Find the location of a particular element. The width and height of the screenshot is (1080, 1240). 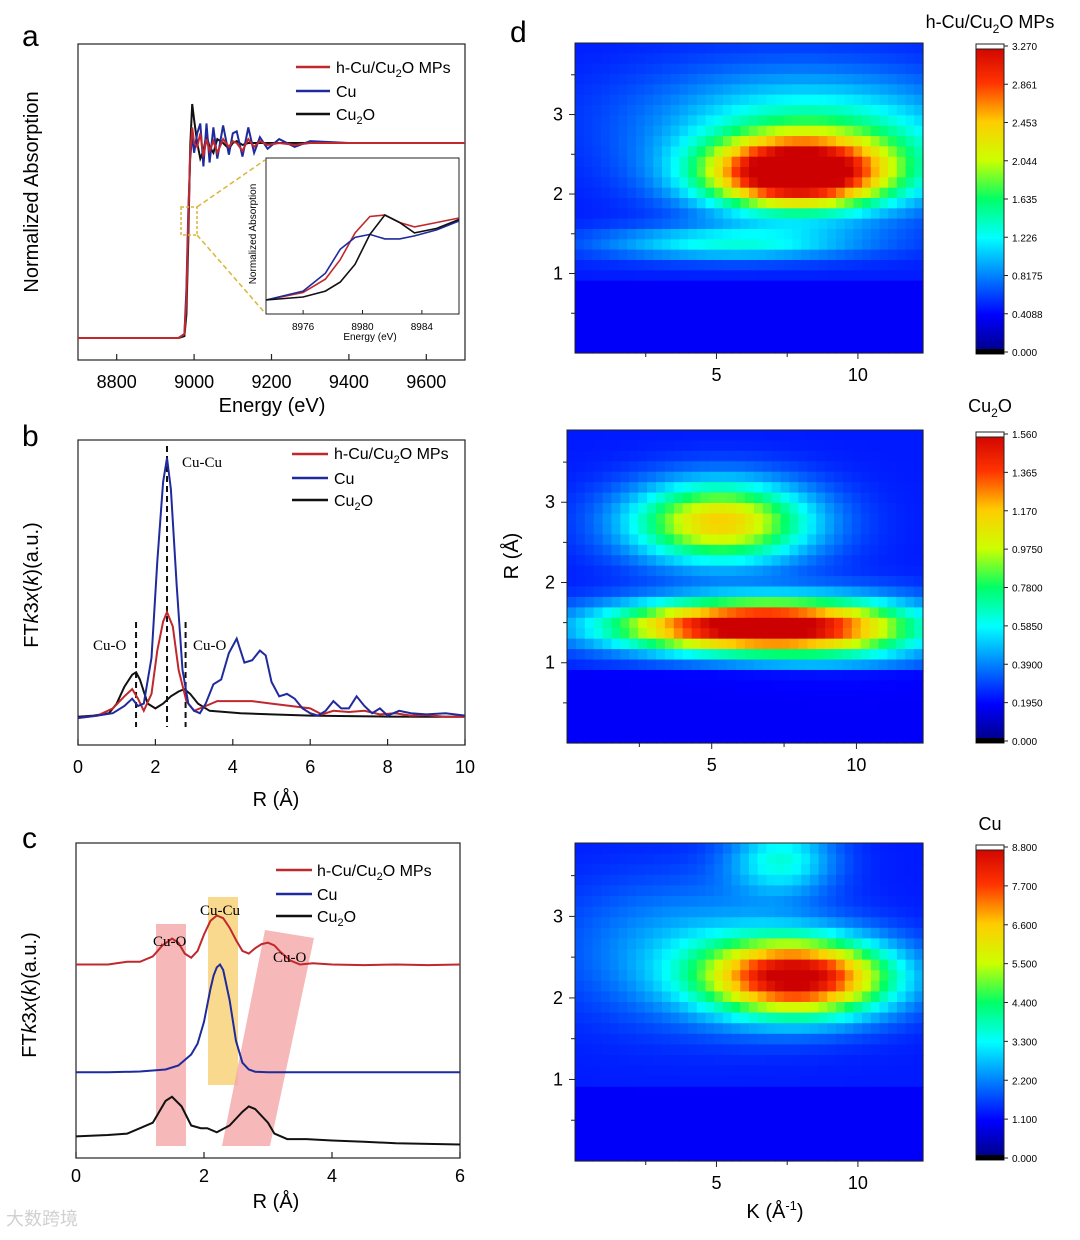

inset-xticks: 8976 8980 8984 is located at coordinates (362, 321).